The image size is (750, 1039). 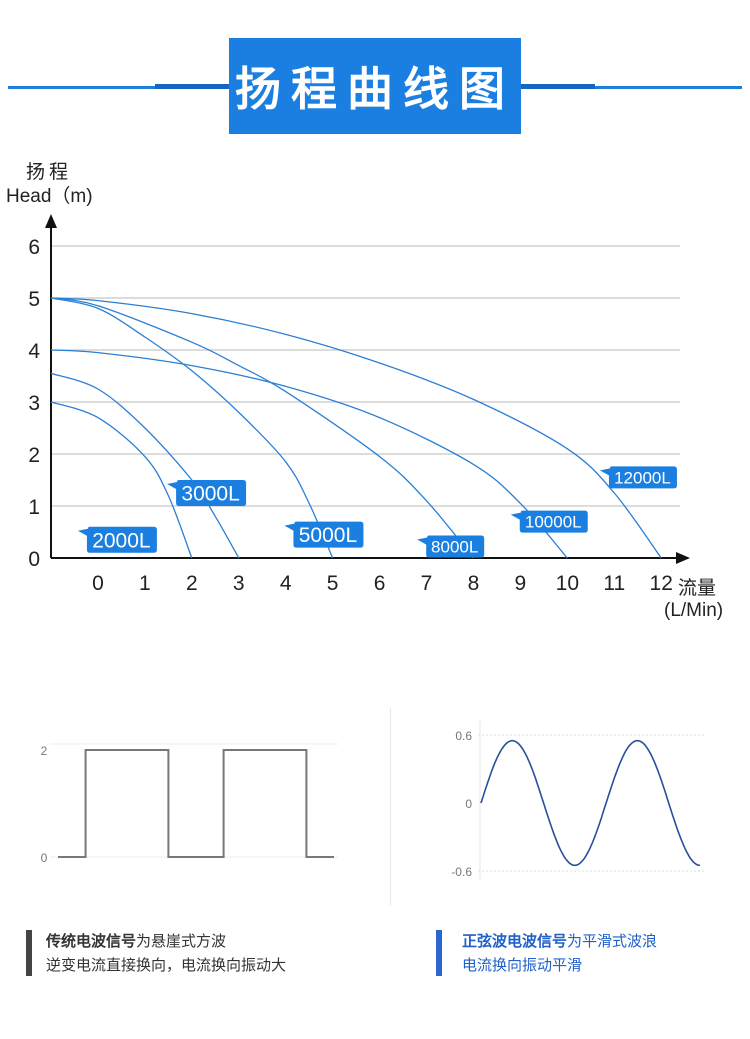 I want to click on title-banner: 扬程曲线图, so click(x=375, y=86).